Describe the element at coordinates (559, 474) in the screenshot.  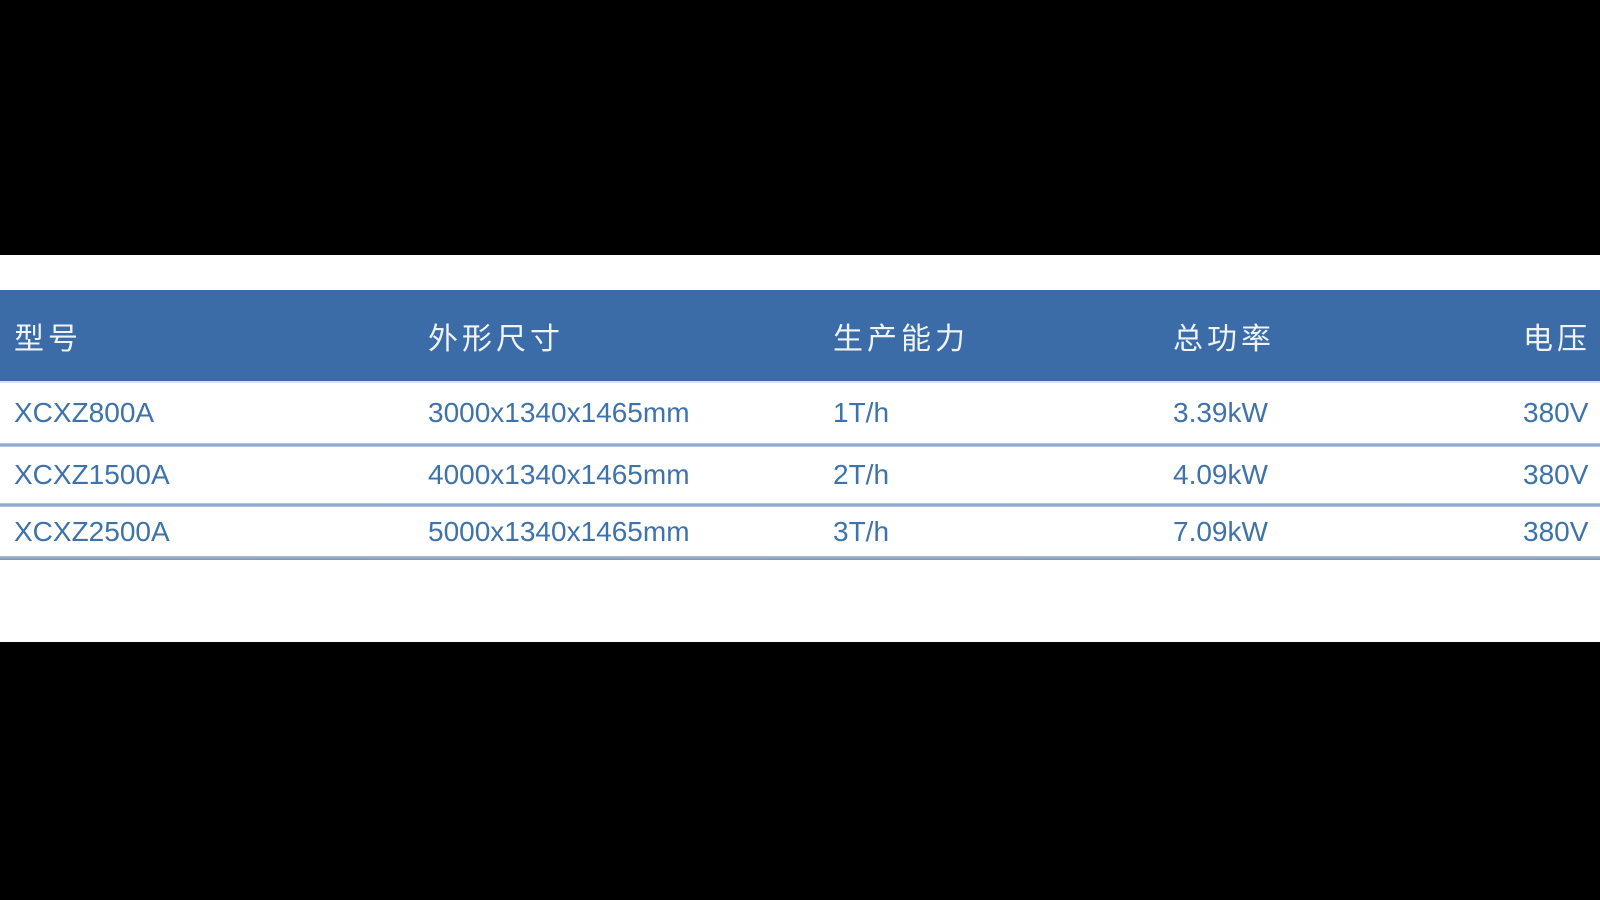
I see `cell-dimensions: 4000x1340x1465mm` at that location.